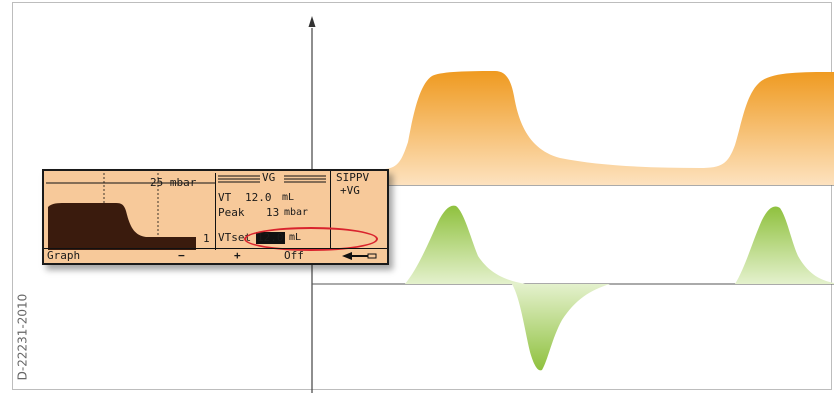  What do you see at coordinates (296, 212) in the screenshot?
I see `peak-unit: mbar` at bounding box center [296, 212].